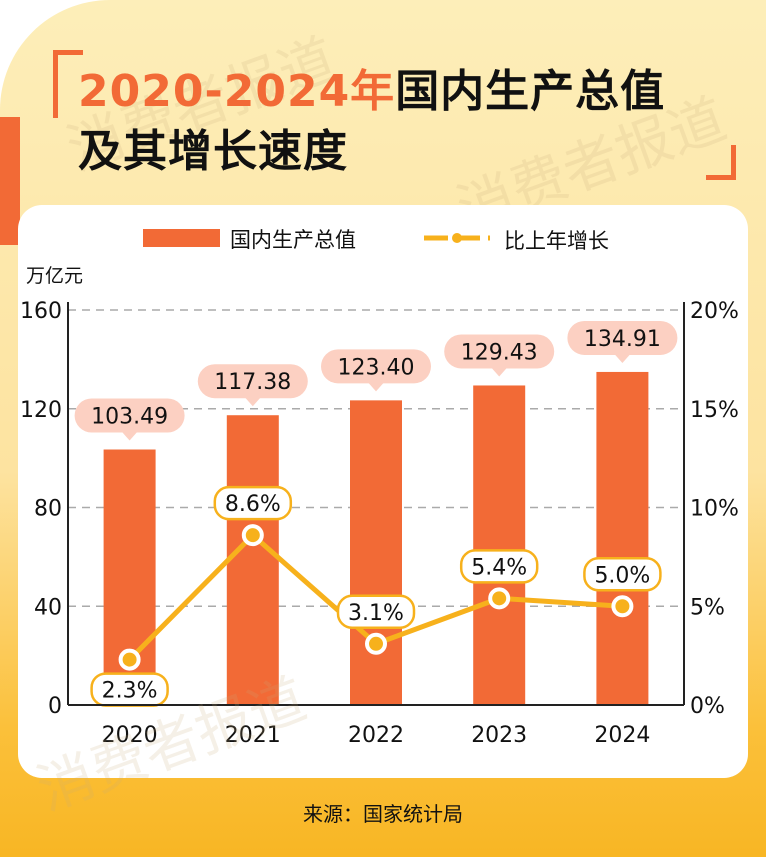 Image resolution: width=766 pixels, height=857 pixels. What do you see at coordinates (707, 706) in the screenshot?
I see `right-tick-label: 0%` at bounding box center [707, 706].